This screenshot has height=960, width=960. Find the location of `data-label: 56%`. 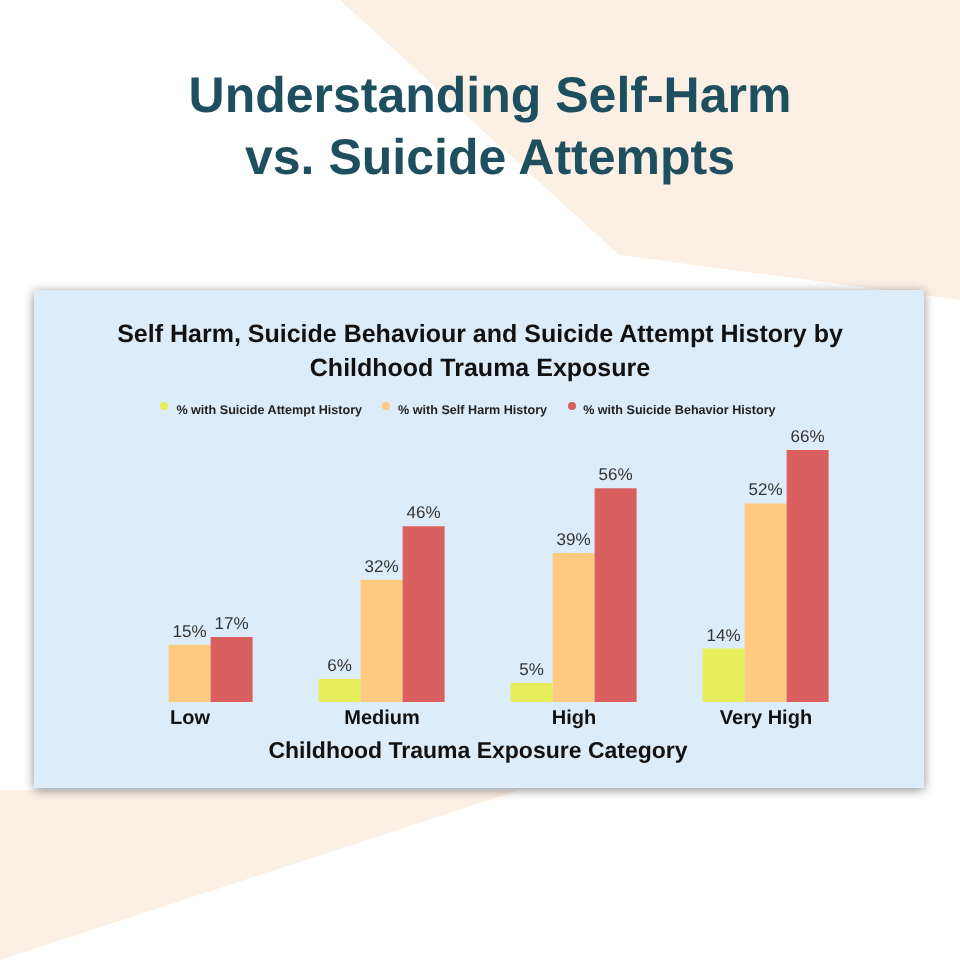

data-label: 56% is located at coordinates (616, 474).